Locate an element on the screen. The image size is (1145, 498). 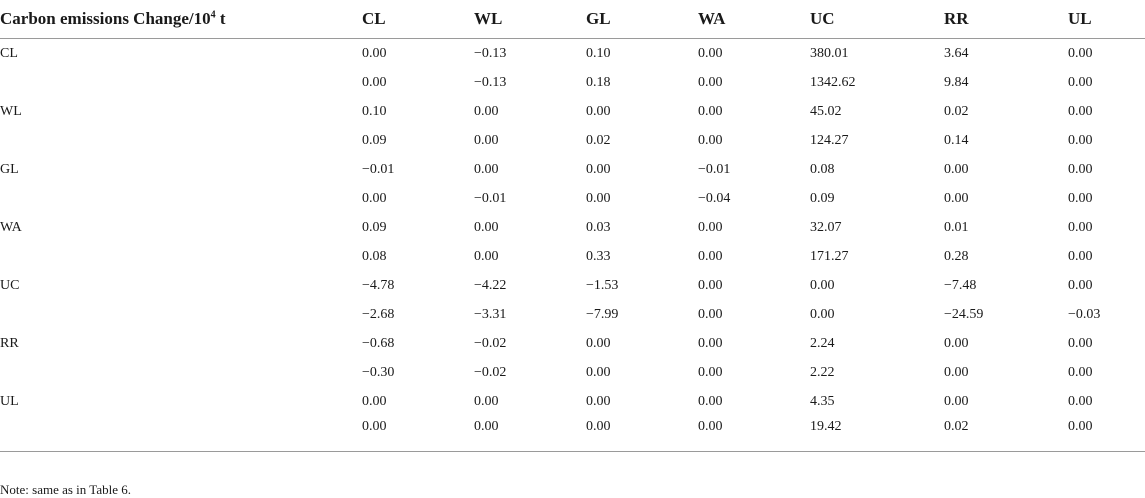
table-cell: 45.02 is located at coordinates (826, 111).